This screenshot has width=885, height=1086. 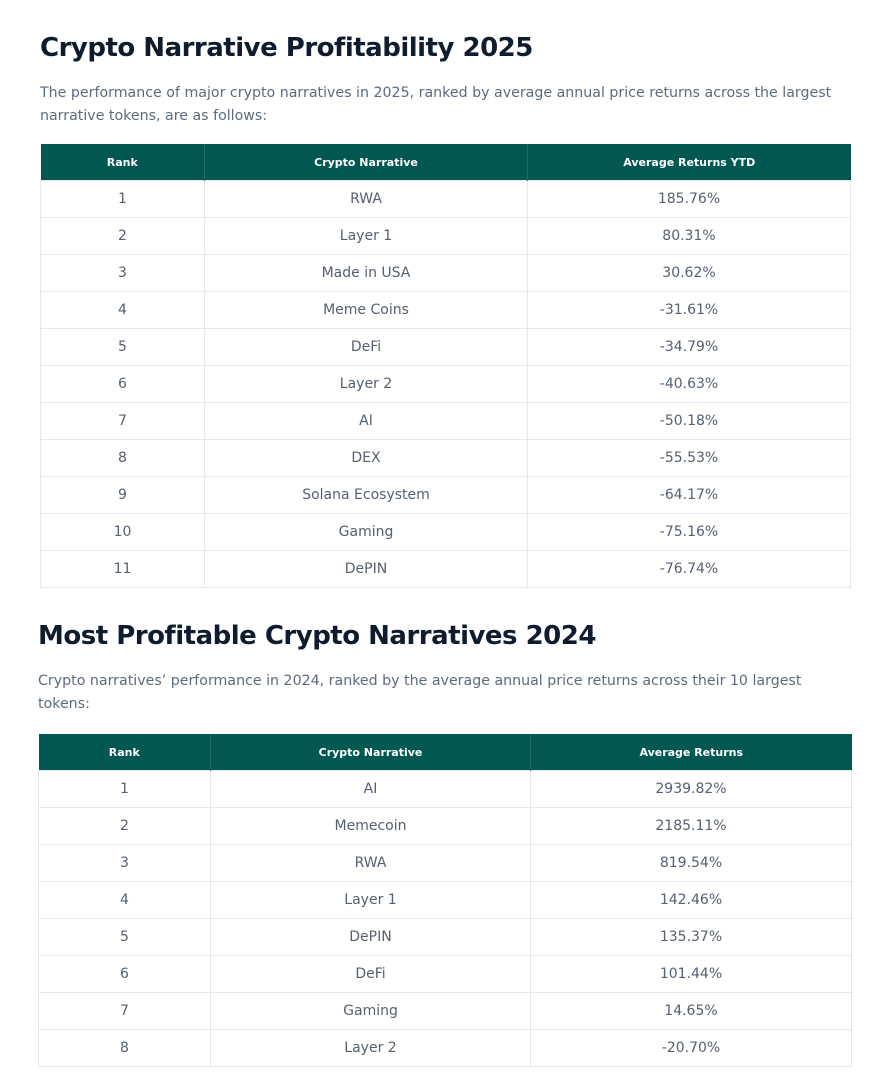 I want to click on cell-returns: -75.16%, so click(x=689, y=532).